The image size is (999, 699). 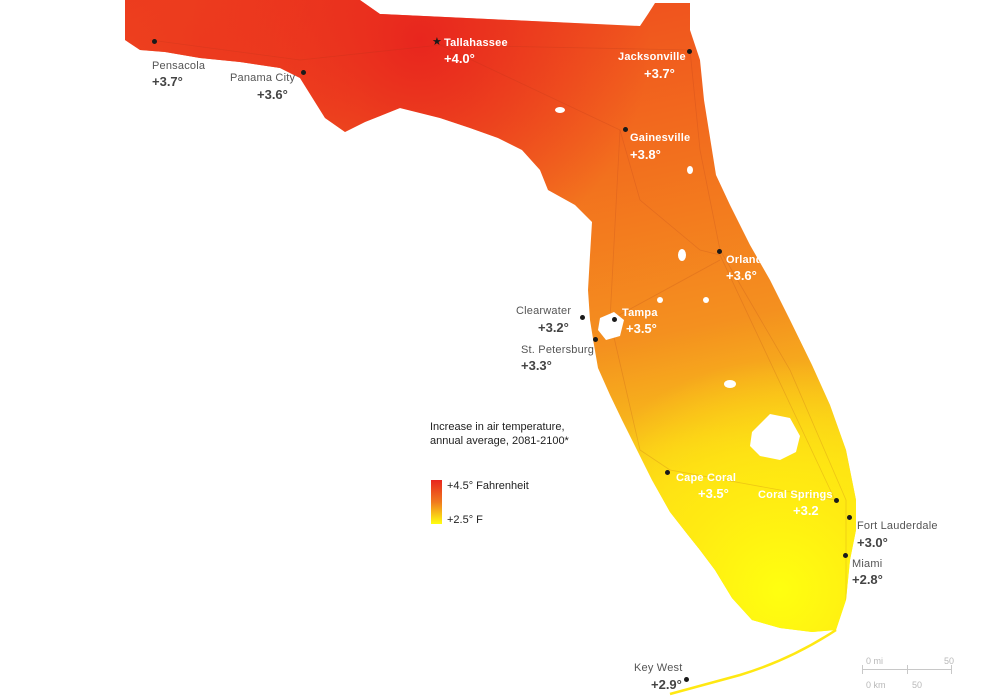 I want to click on jacksonville-marker, so click(x=689, y=51).